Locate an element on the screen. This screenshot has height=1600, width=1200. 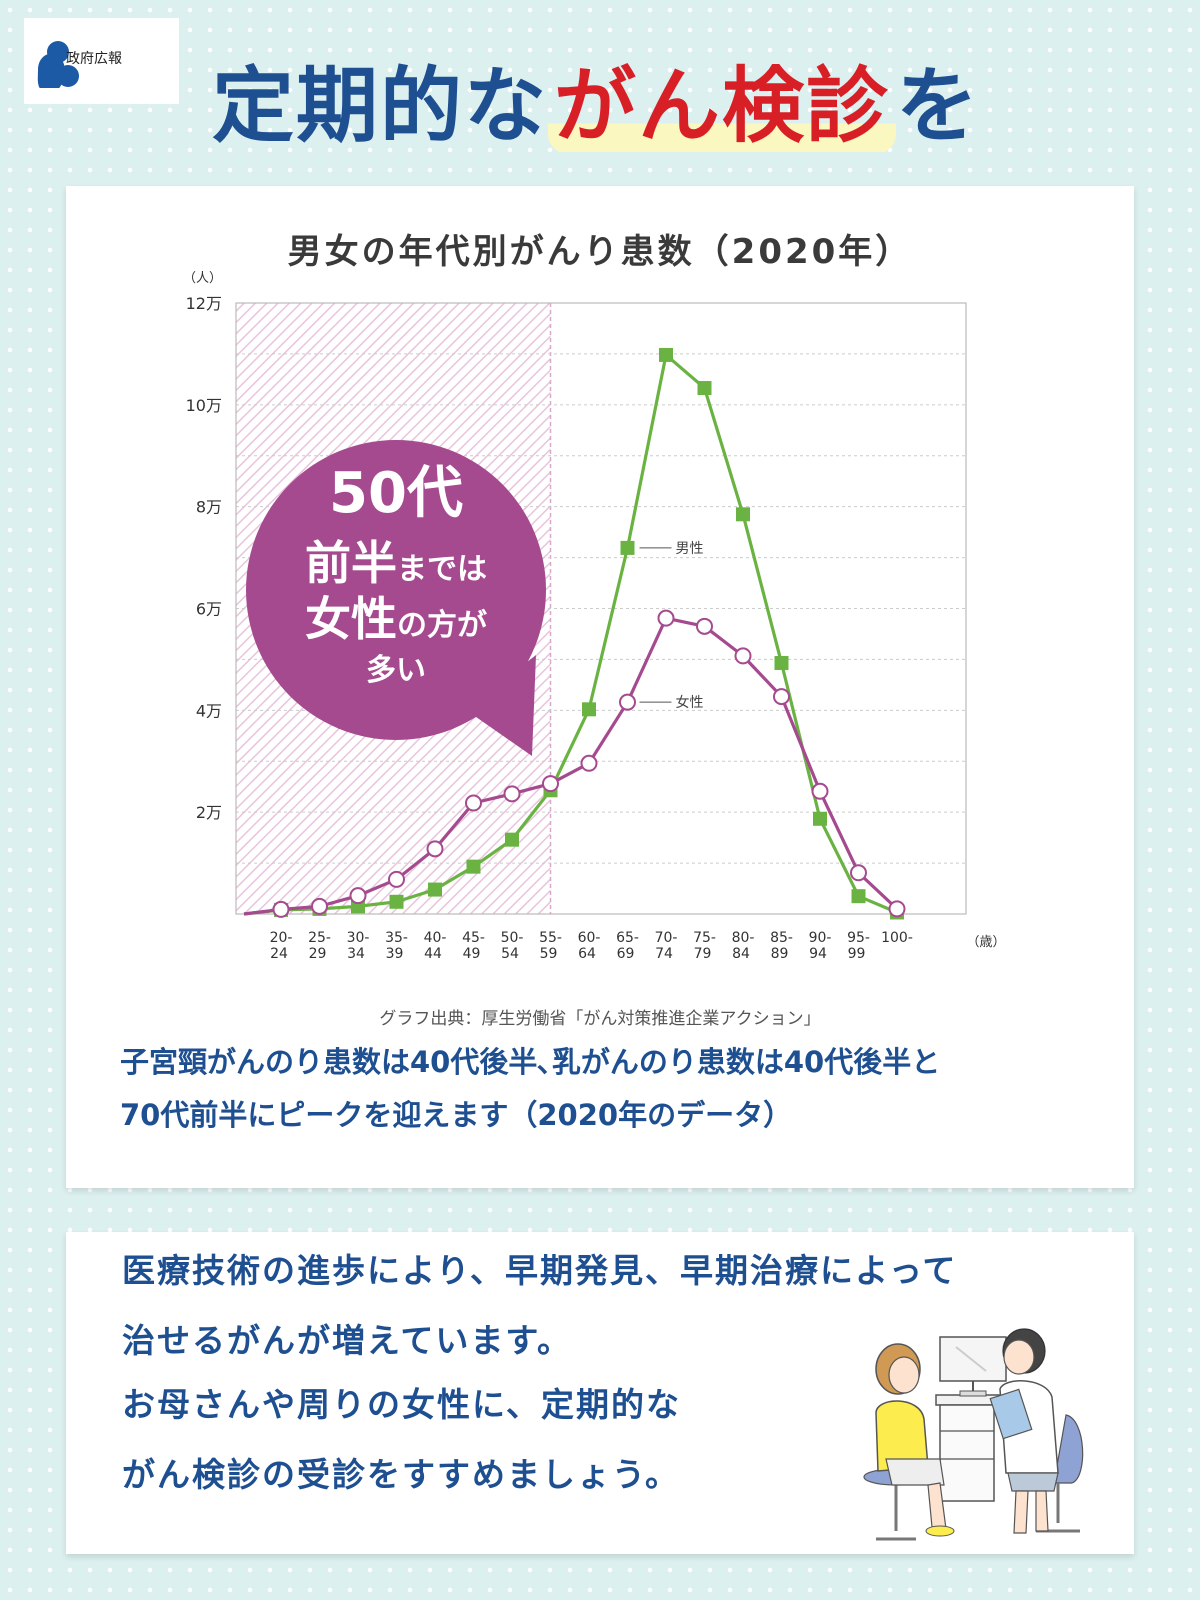
x-tick-label: 85- is located at coordinates (781, 938).